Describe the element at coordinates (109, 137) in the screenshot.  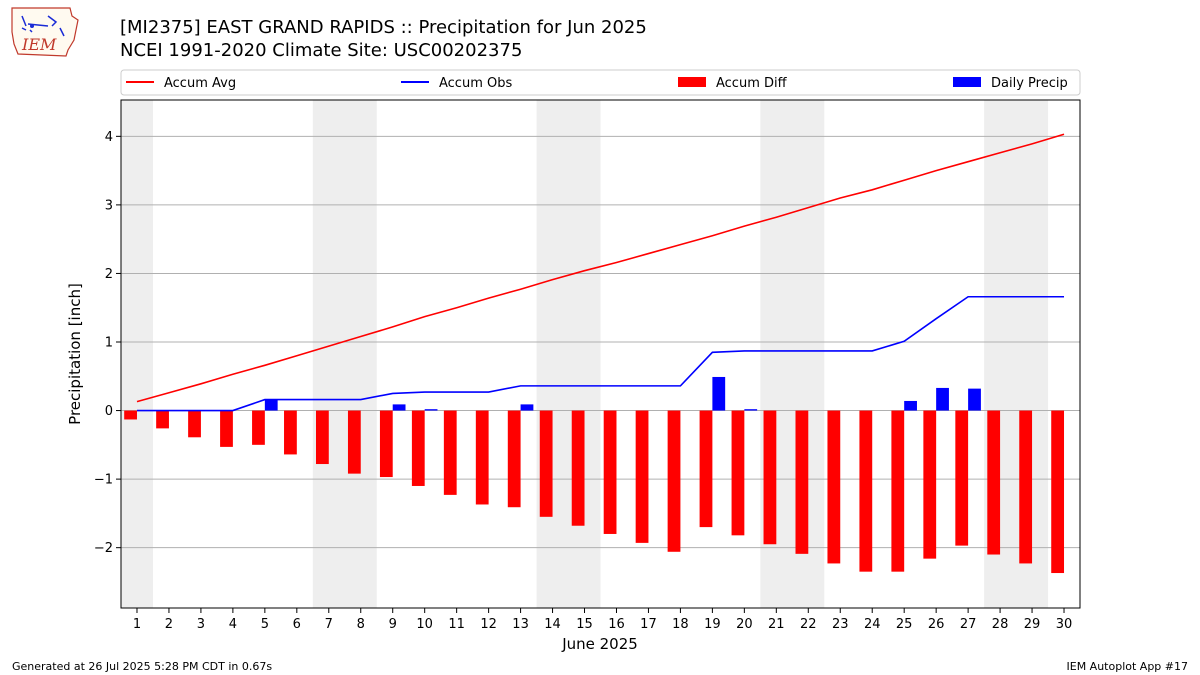
I see `y-tick-label: 4` at that location.